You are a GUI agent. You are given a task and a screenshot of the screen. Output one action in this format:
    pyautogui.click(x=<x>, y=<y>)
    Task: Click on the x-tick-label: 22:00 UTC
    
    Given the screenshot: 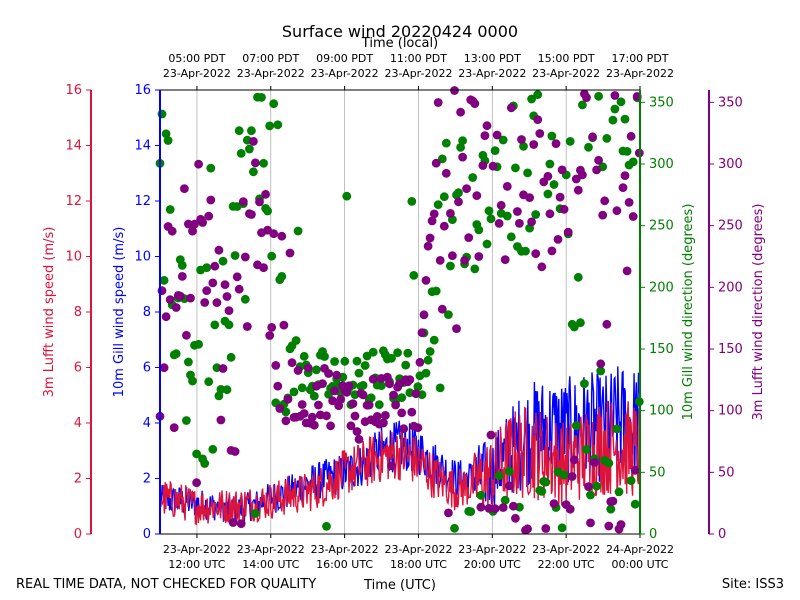 What is the action you would take?
    pyautogui.click(x=566, y=564)
    